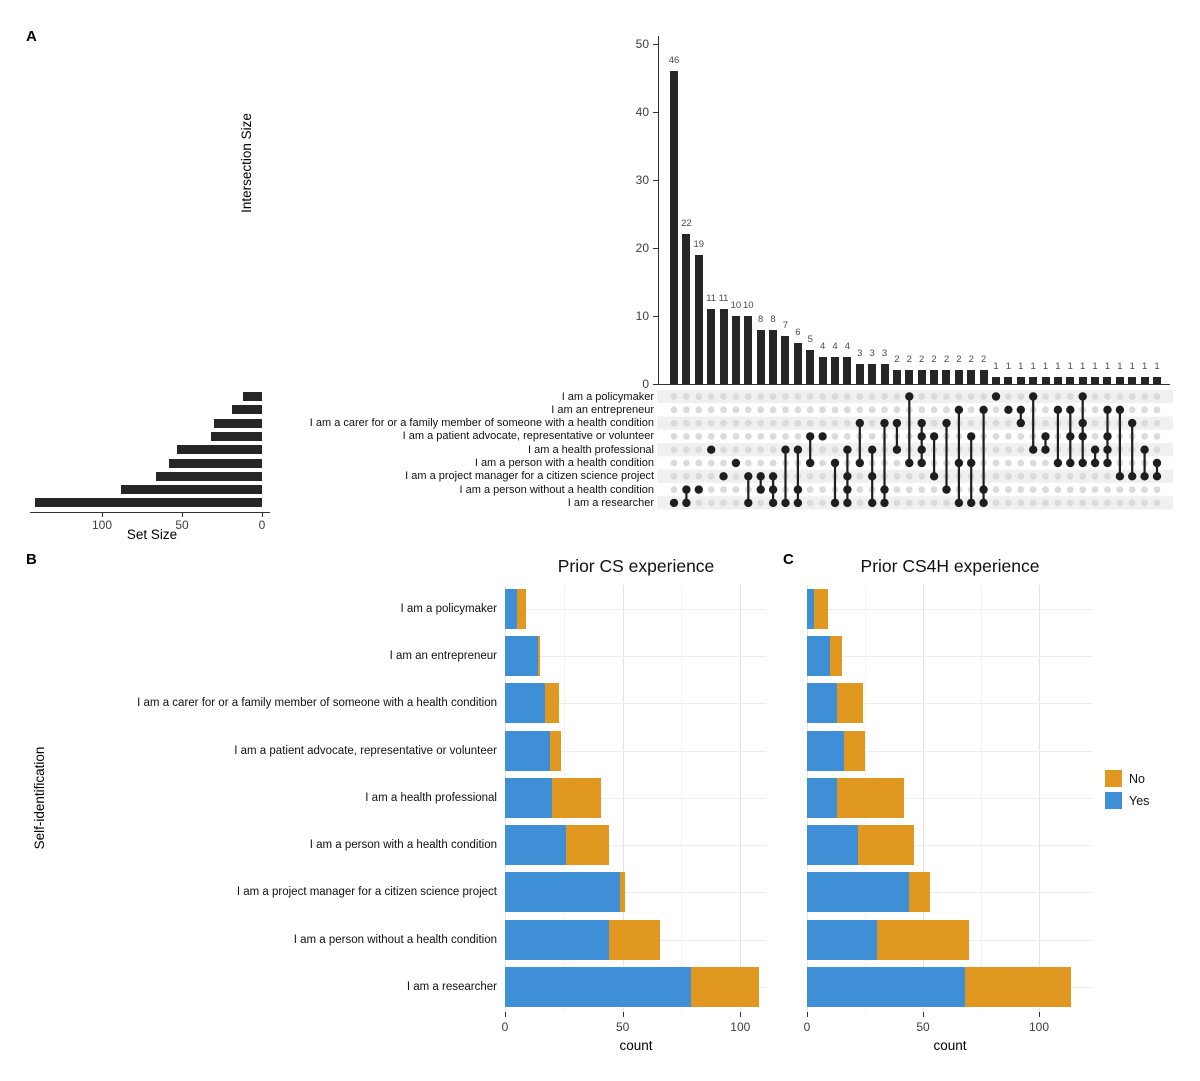 The height and width of the screenshot is (1081, 1200). What do you see at coordinates (1127, 778) in the screenshot?
I see `legend-item-no: No` at bounding box center [1127, 778].